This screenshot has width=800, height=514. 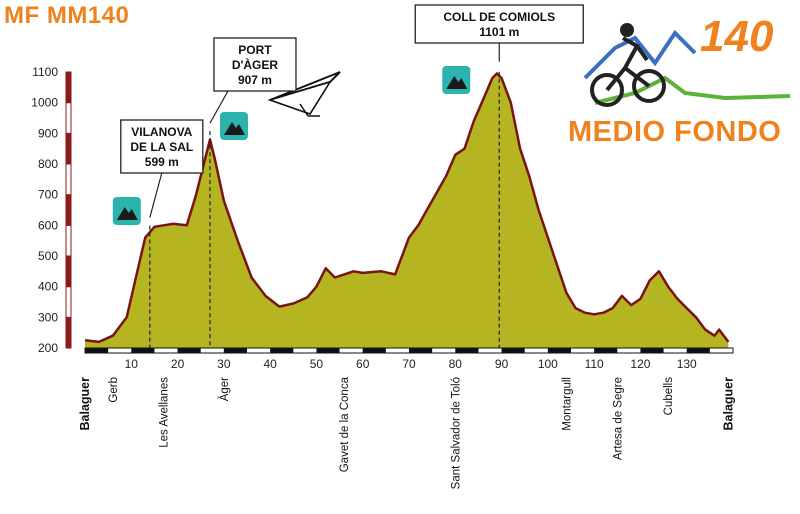 I want to click on y-tick-label: 1000, so click(x=44, y=103).